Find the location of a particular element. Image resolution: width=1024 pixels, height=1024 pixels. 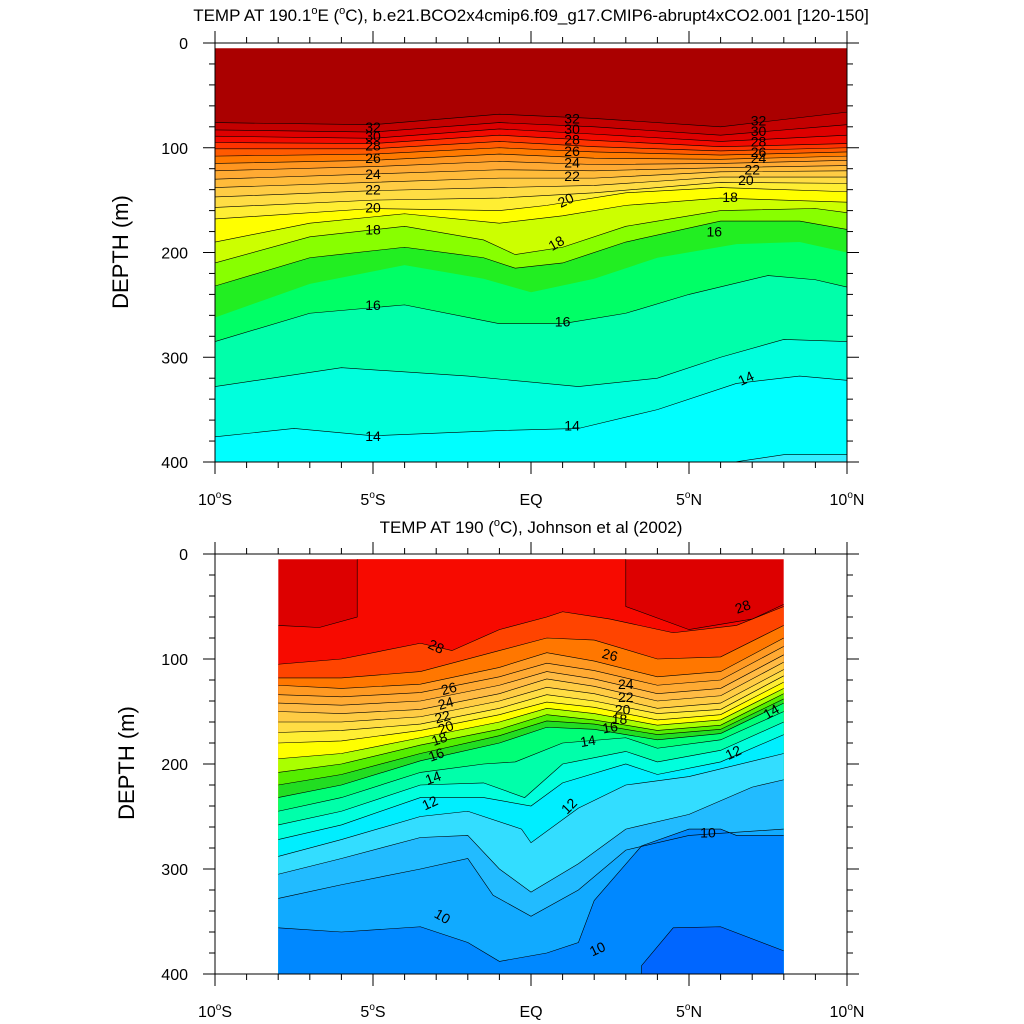

panel-model-ytick-label-2: 200 is located at coordinates (174, 254).